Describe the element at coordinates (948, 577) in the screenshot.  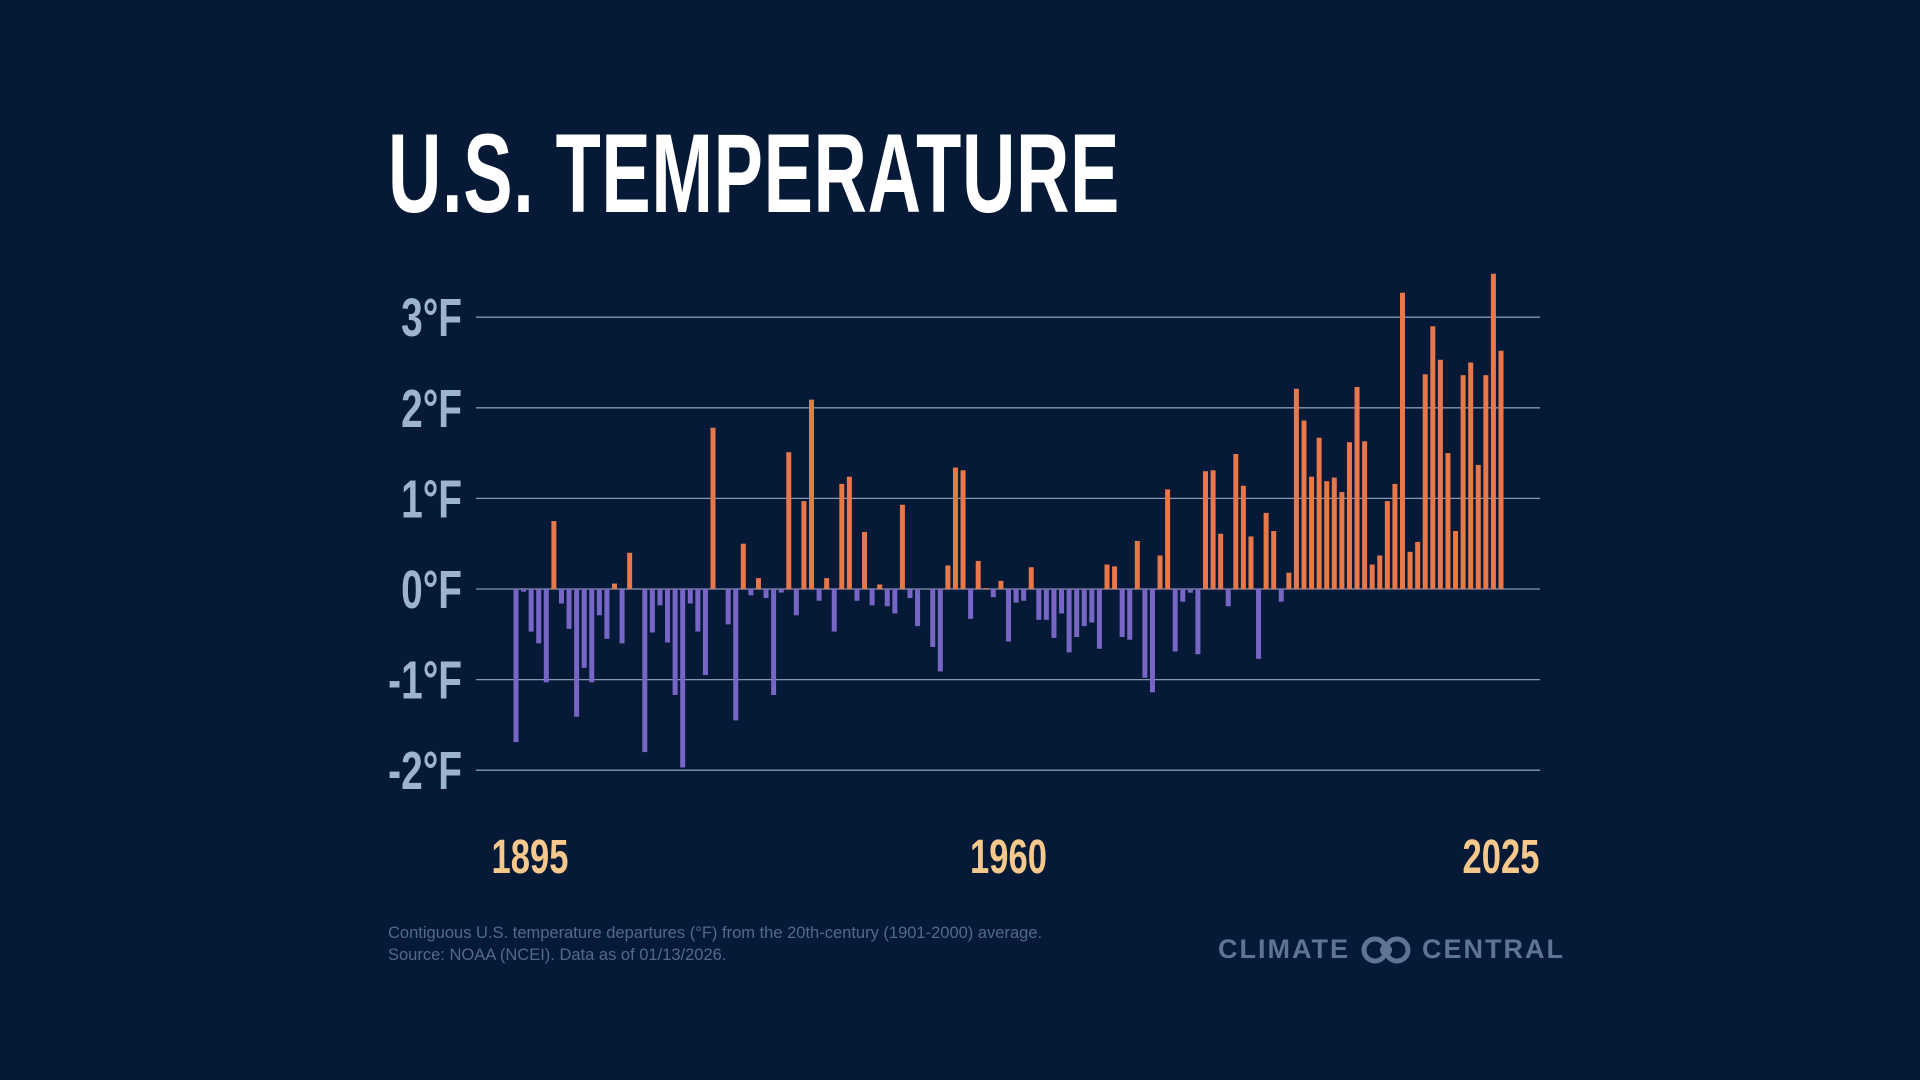
I see `bar-1952` at that location.